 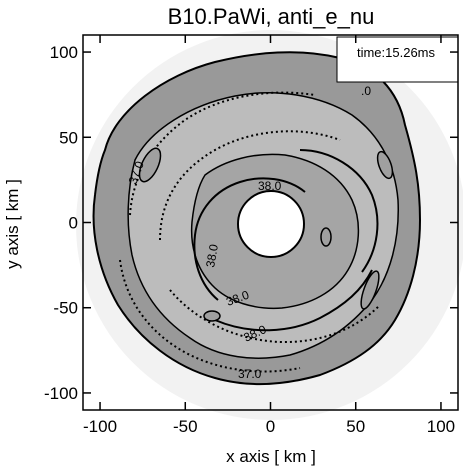 I want to click on y-tick-label: 100, so click(x=64, y=52).